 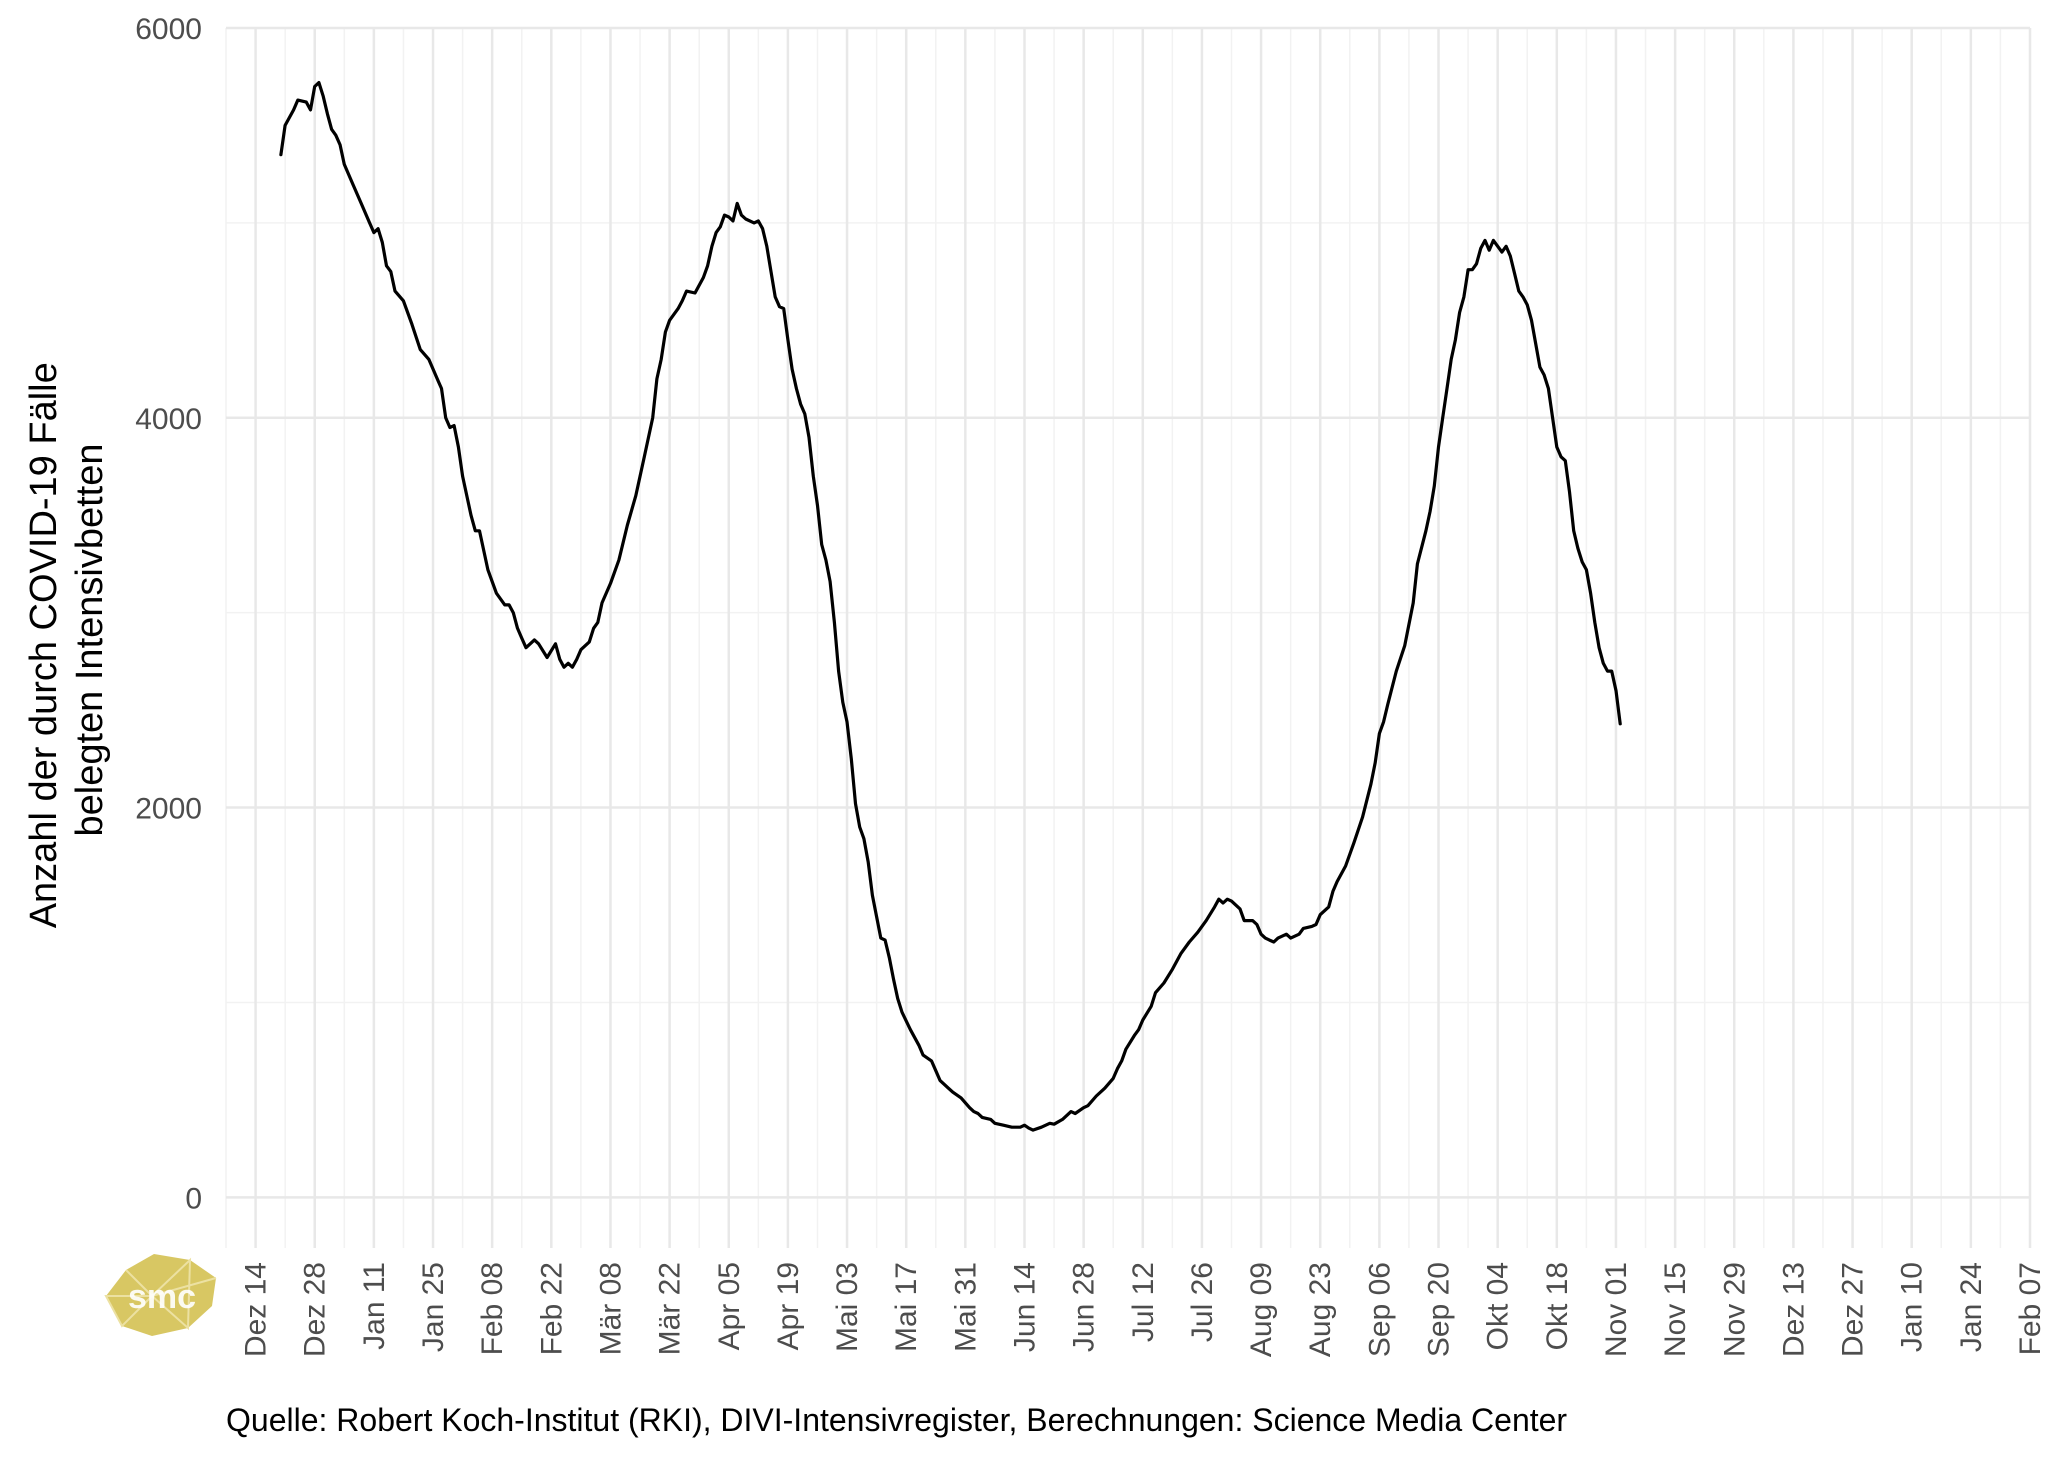 What do you see at coordinates (729, 1306) in the screenshot?
I see `x-tick-label: Apr 05` at bounding box center [729, 1306].